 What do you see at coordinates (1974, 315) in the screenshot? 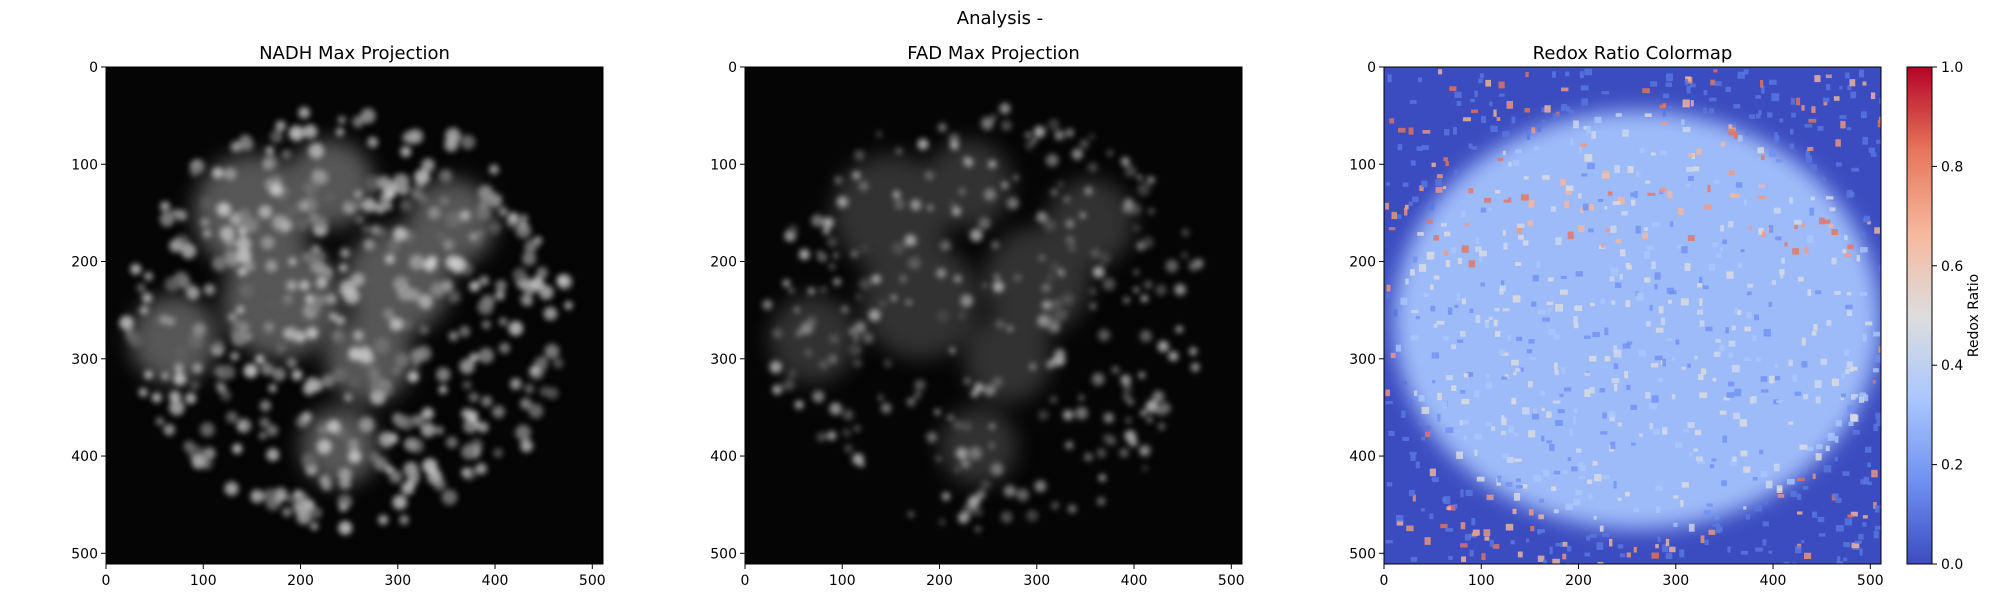
I see `colorbar-label: Redox Ratio` at bounding box center [1974, 315].